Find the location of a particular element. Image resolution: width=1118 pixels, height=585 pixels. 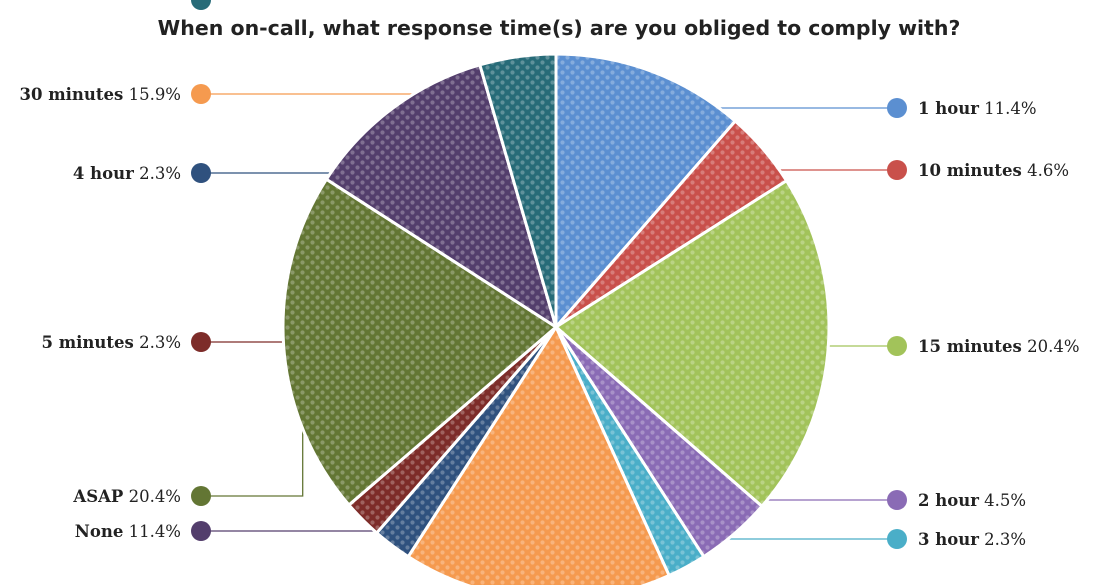

callout-dot-30-minutes is located at coordinates (201, 94).